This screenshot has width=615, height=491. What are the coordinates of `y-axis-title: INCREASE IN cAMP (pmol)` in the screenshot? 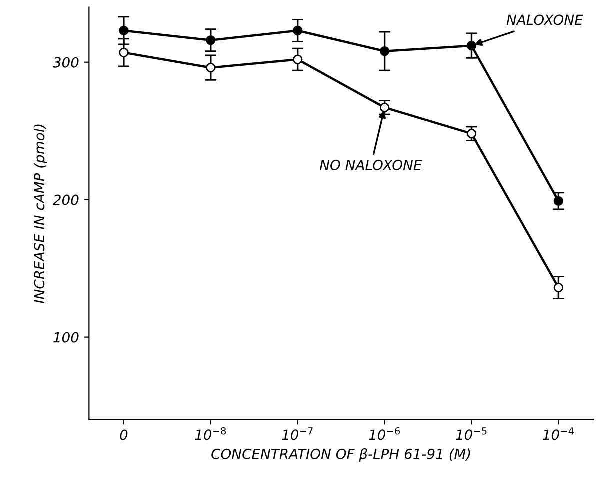 It's located at (41, 214).